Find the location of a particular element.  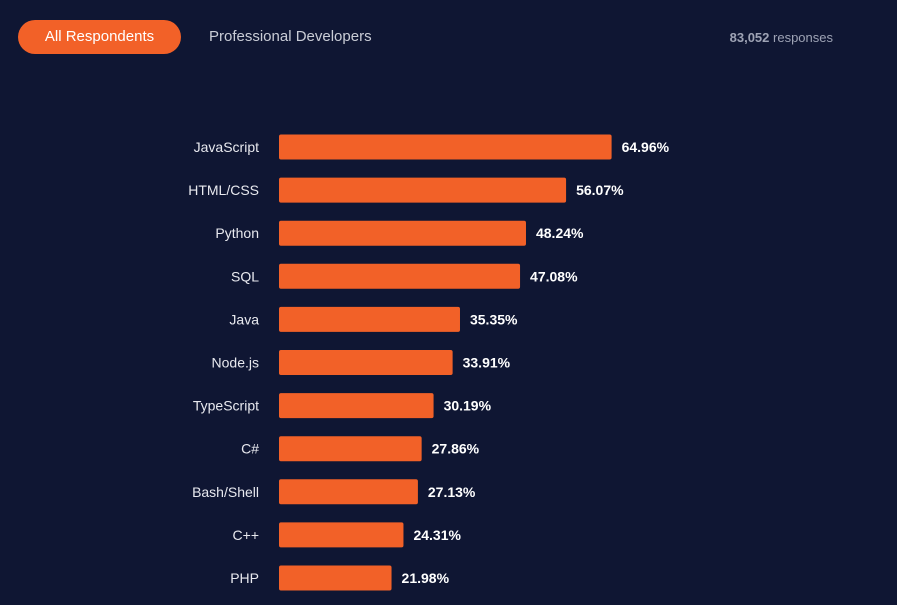

bar-php is located at coordinates (335, 578).